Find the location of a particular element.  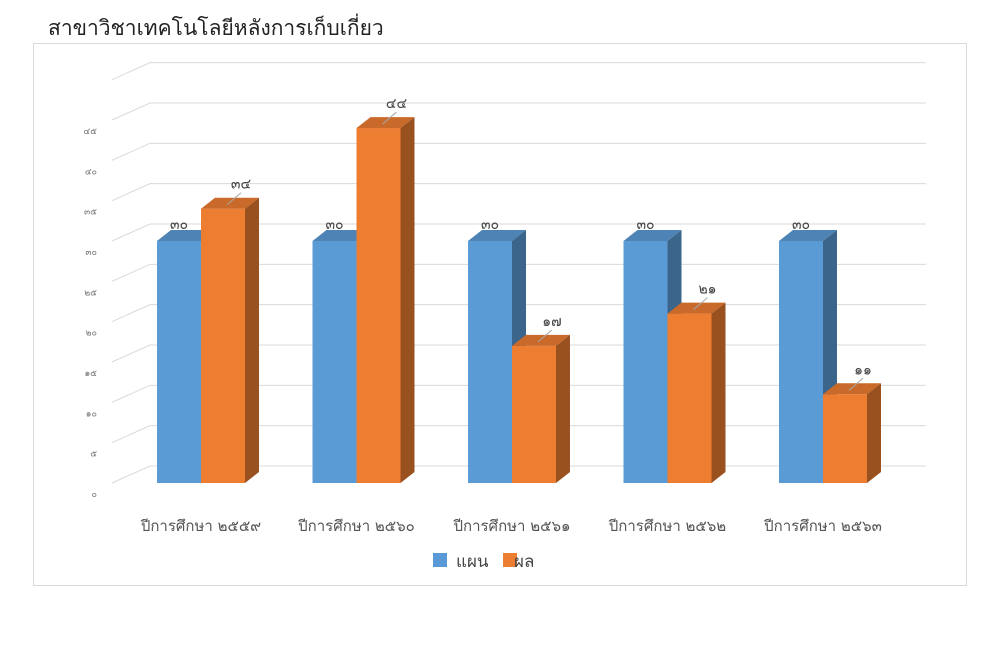

x-tick-label: ปีการศึกษา ๒๕๖๓ is located at coordinates (822, 526).